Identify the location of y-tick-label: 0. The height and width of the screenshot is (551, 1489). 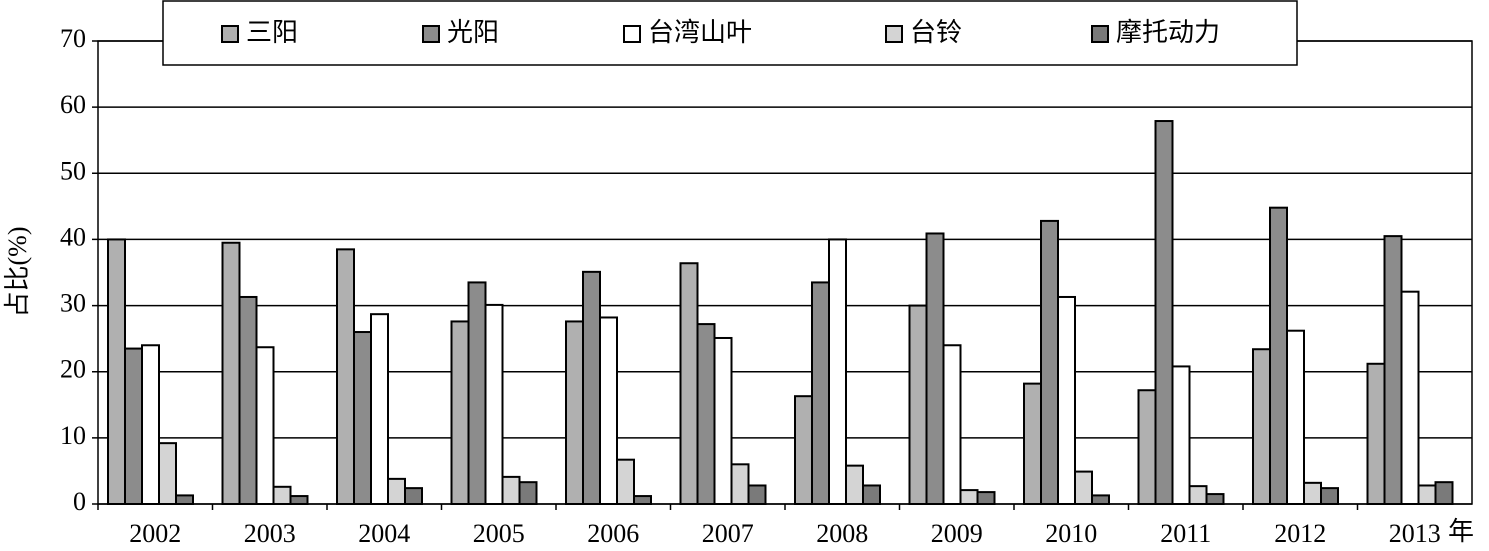
(79, 501).